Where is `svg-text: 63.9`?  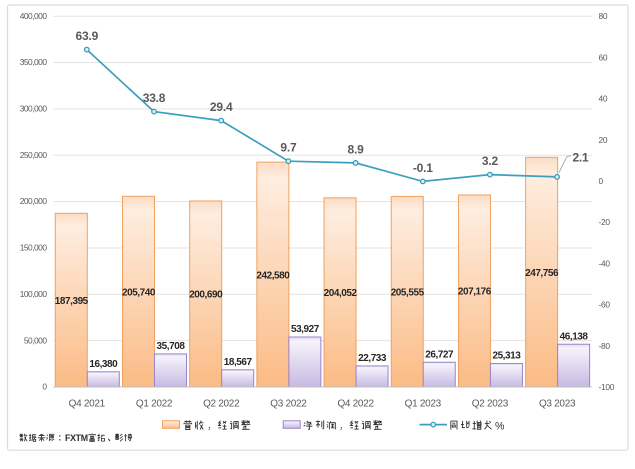
svg-text: 63.9 is located at coordinates (87, 36).